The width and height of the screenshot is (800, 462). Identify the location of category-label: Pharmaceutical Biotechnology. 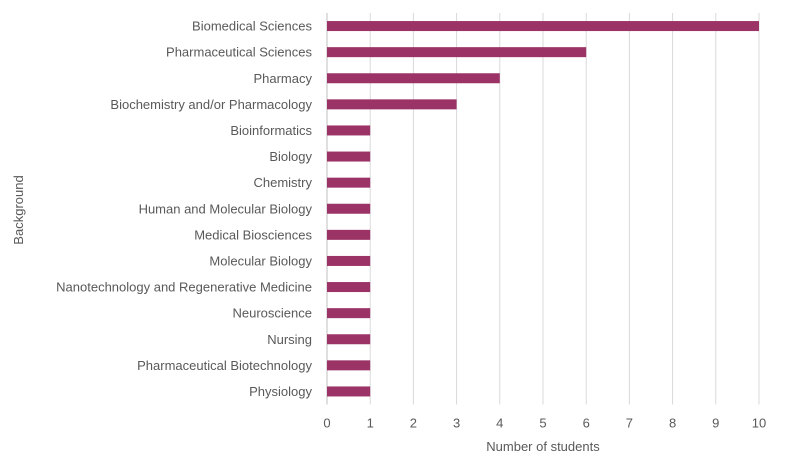
(224, 365).